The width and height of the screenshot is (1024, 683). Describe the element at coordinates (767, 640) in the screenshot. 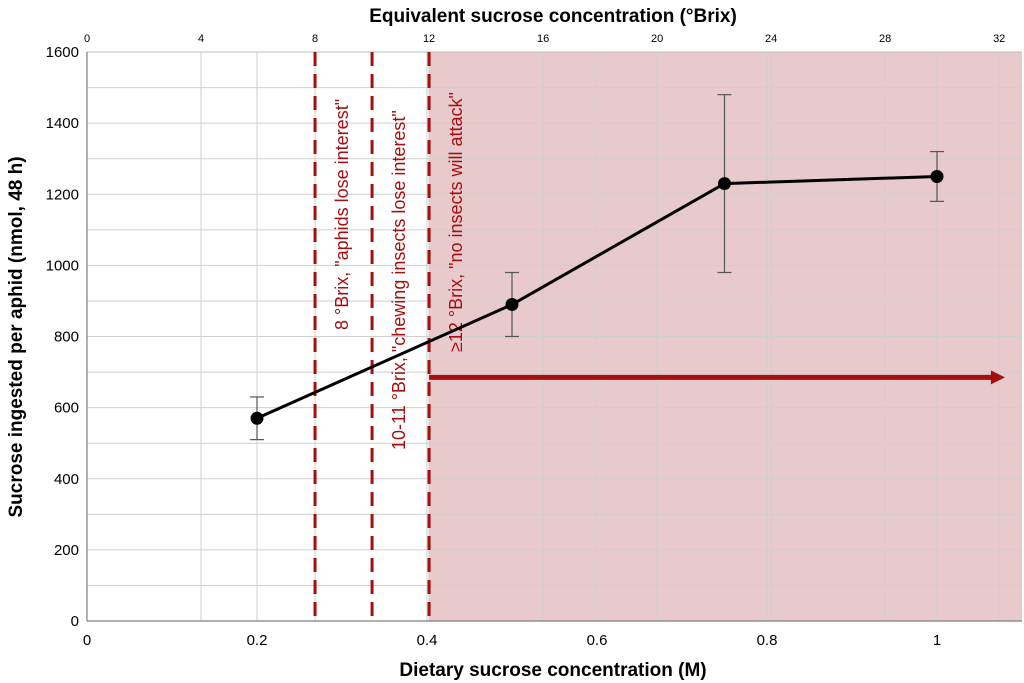

I see `x-tick-label: 0.8` at that location.